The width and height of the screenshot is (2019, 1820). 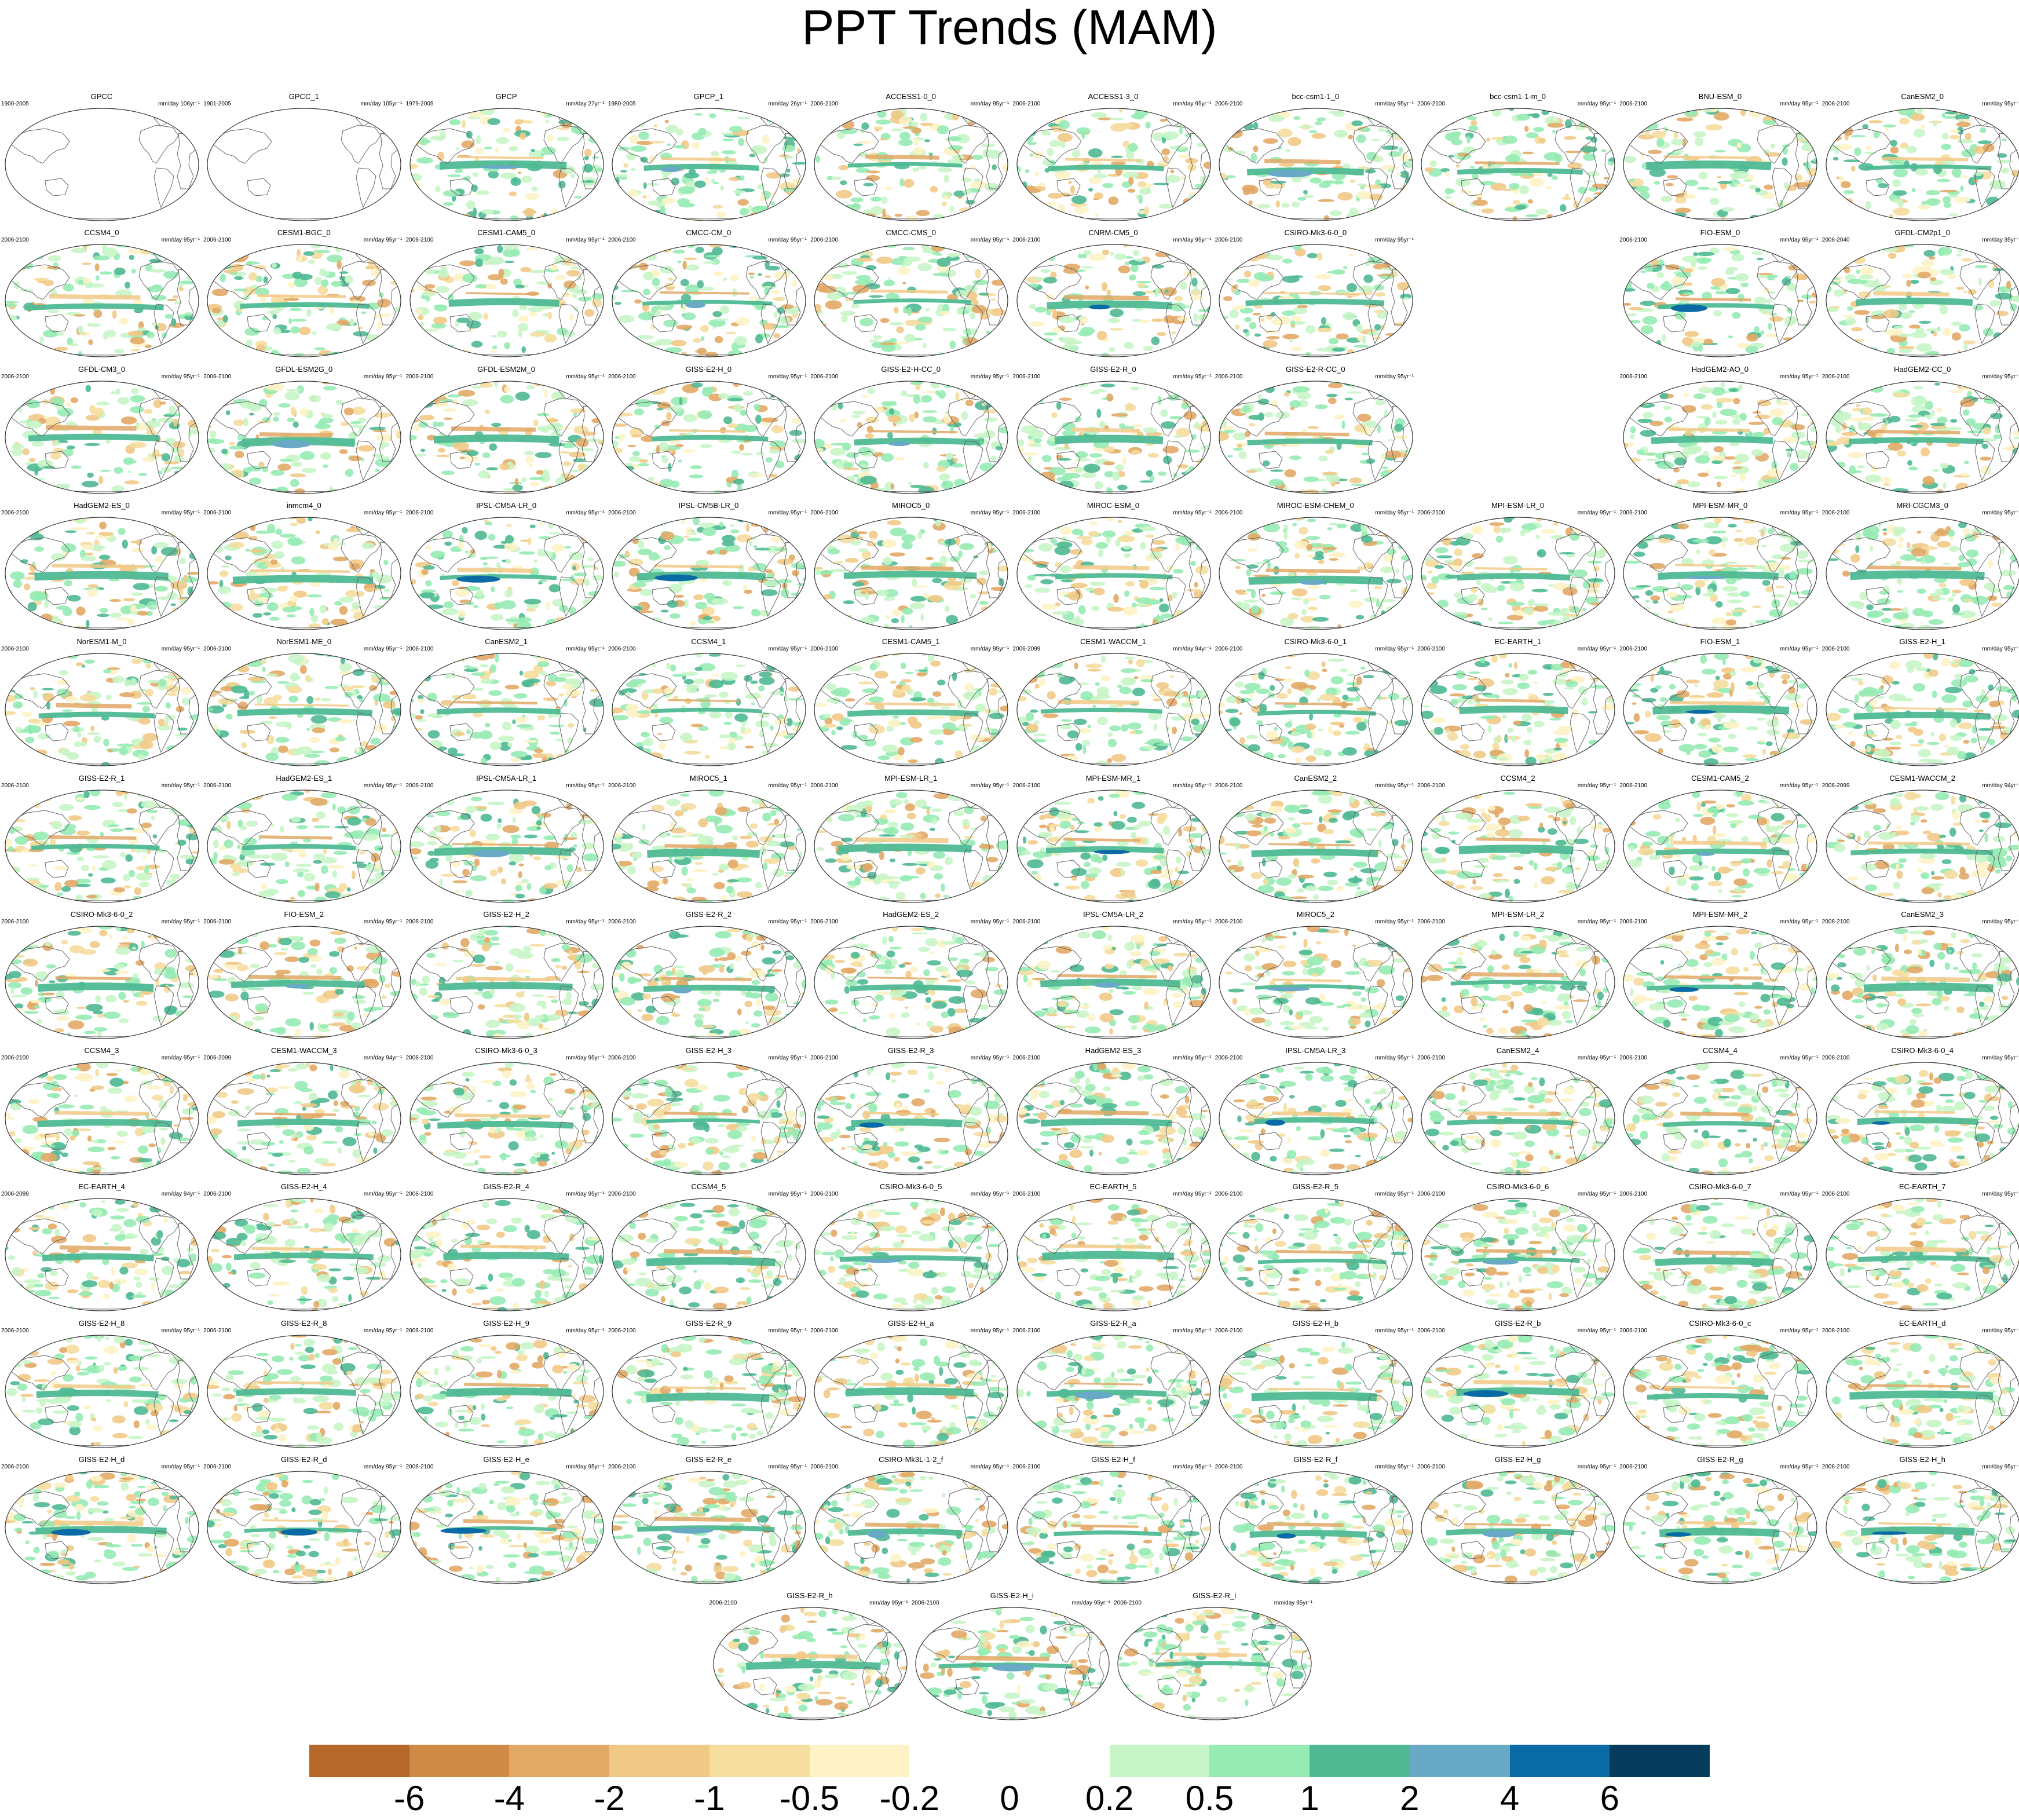 I want to click on panel-title: CSIRO-Mk3-6-0_7, so click(x=1720, y=1187).